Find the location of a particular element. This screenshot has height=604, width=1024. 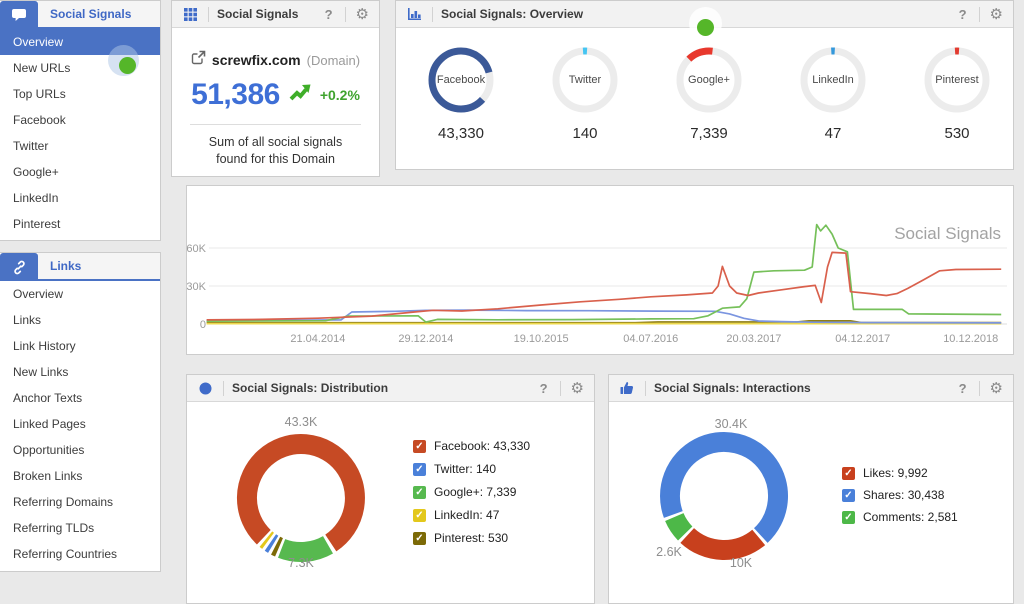

gauge-facebook: Facebook 43,330 is located at coordinates (461, 93).